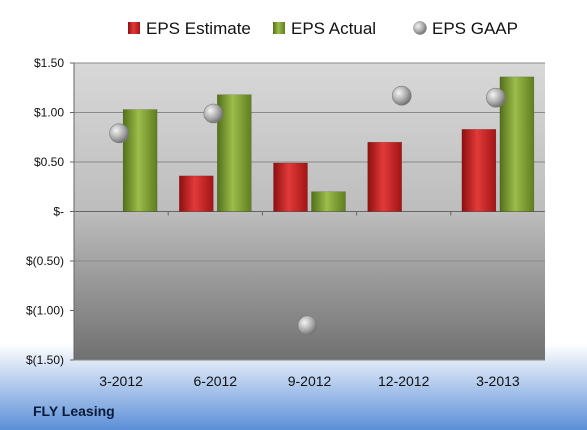 Image resolution: width=587 pixels, height=430 pixels. Describe the element at coordinates (134, 28) in the screenshot. I see `legend-swatch-eps-estimate` at that location.